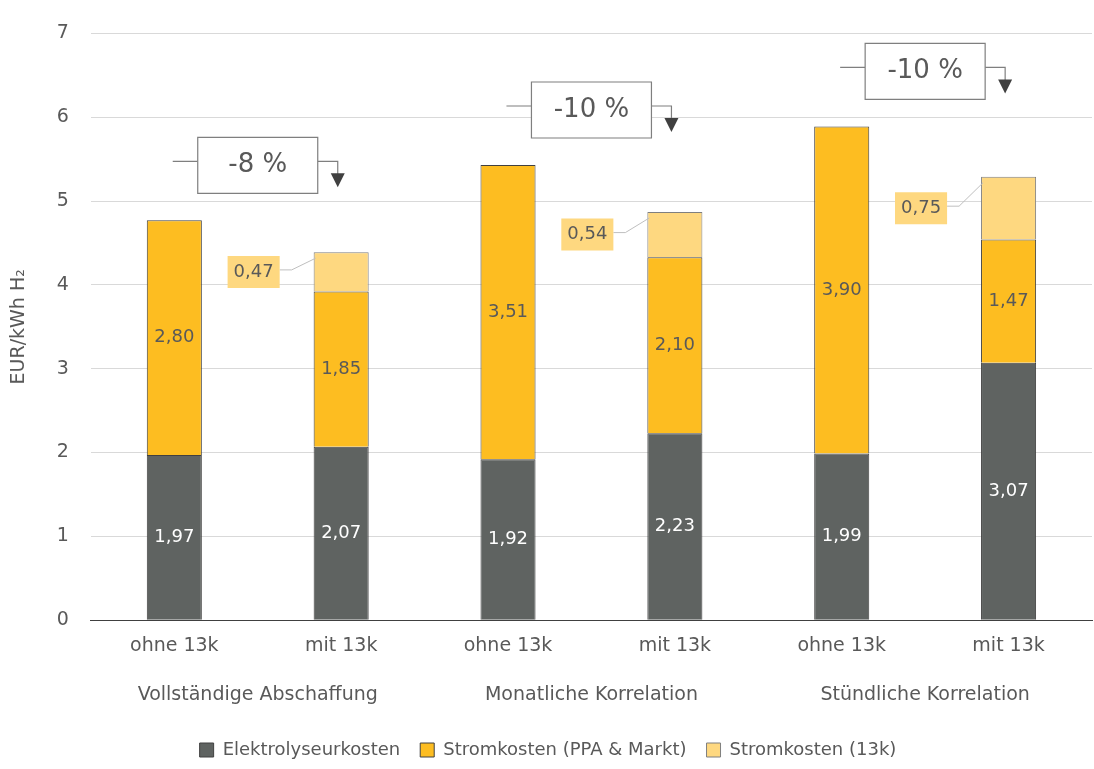 The image size is (1094, 769). What do you see at coordinates (62, 450) in the screenshot?
I see `y-tick-label: 2` at bounding box center [62, 450].